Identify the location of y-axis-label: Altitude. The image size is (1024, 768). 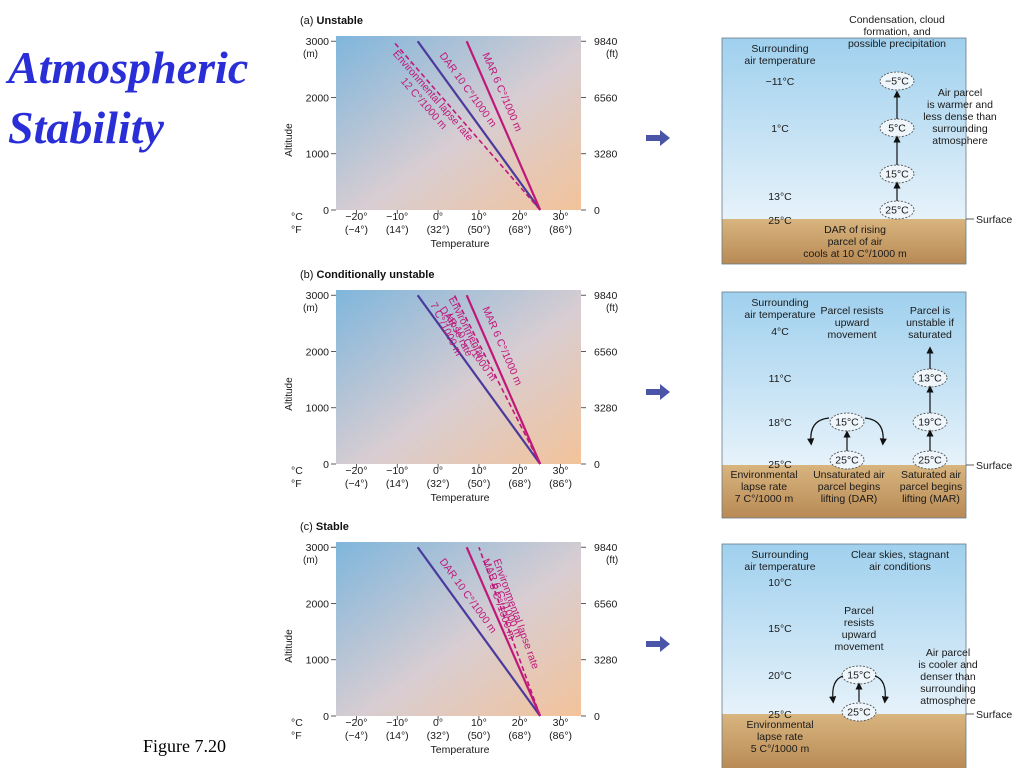
(289, 140).